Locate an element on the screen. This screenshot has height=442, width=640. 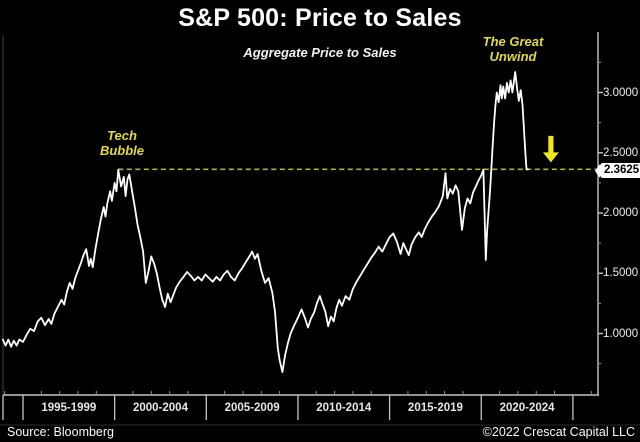
x-axis-label: 2005-2009 is located at coordinates (252, 408).